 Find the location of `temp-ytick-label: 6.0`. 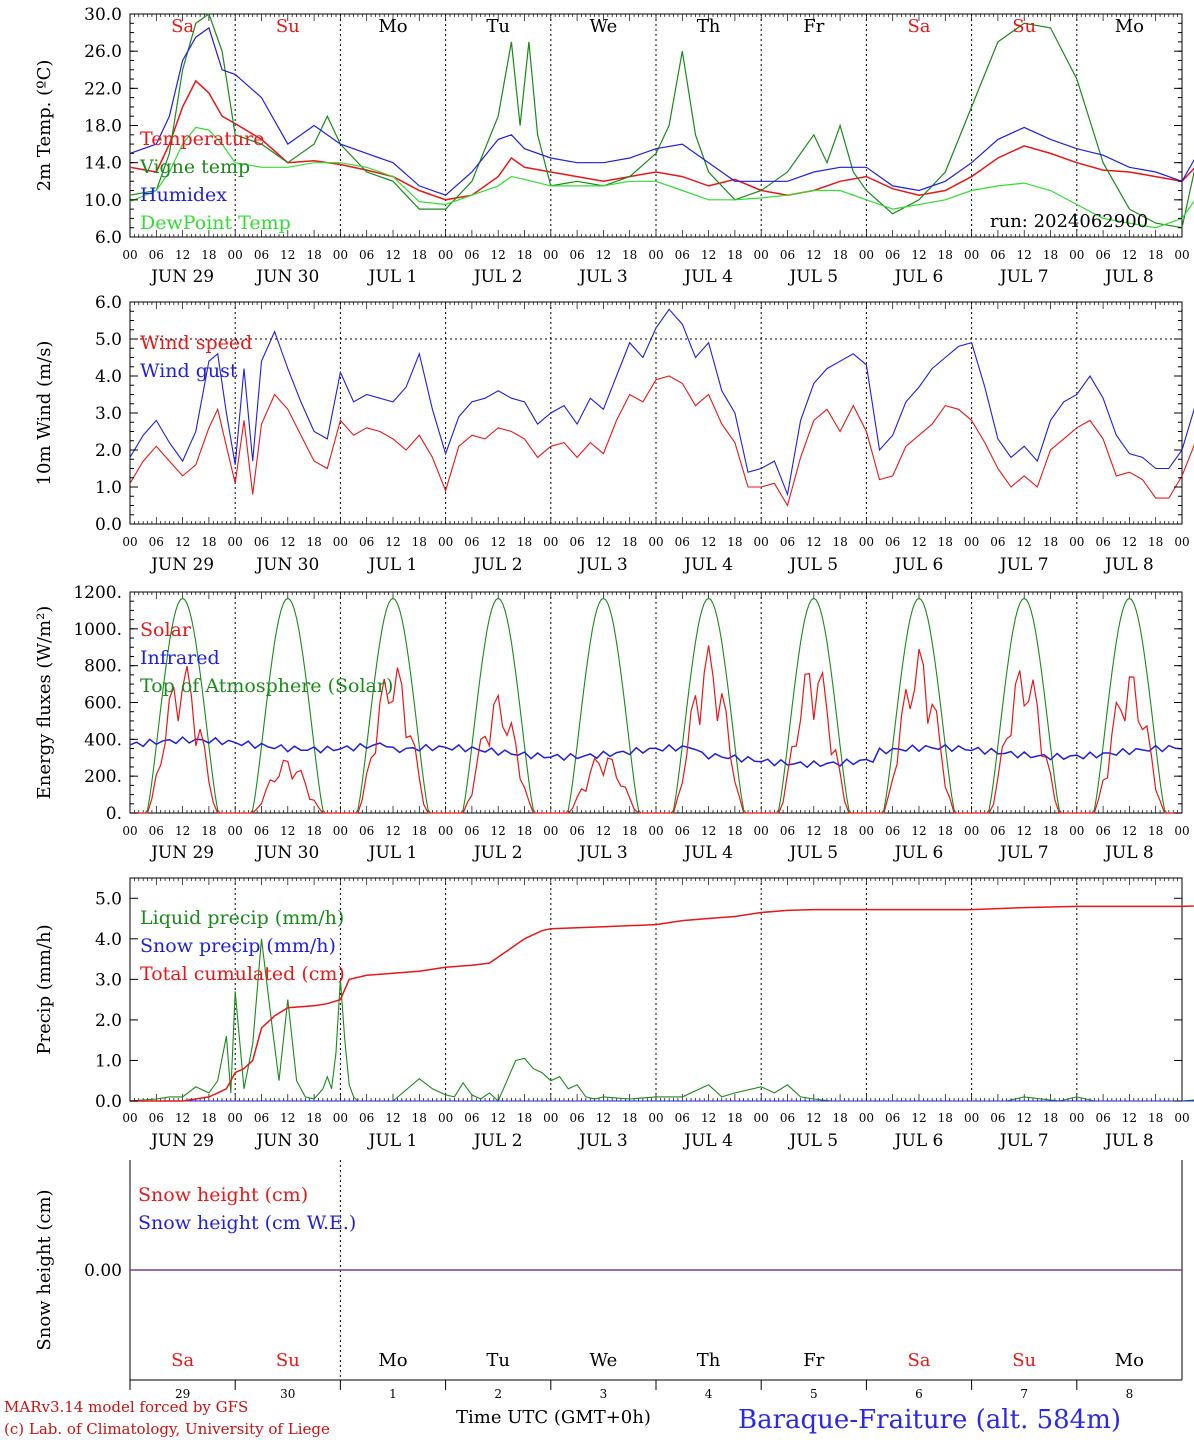

temp-ytick-label: 6.0 is located at coordinates (108, 238).